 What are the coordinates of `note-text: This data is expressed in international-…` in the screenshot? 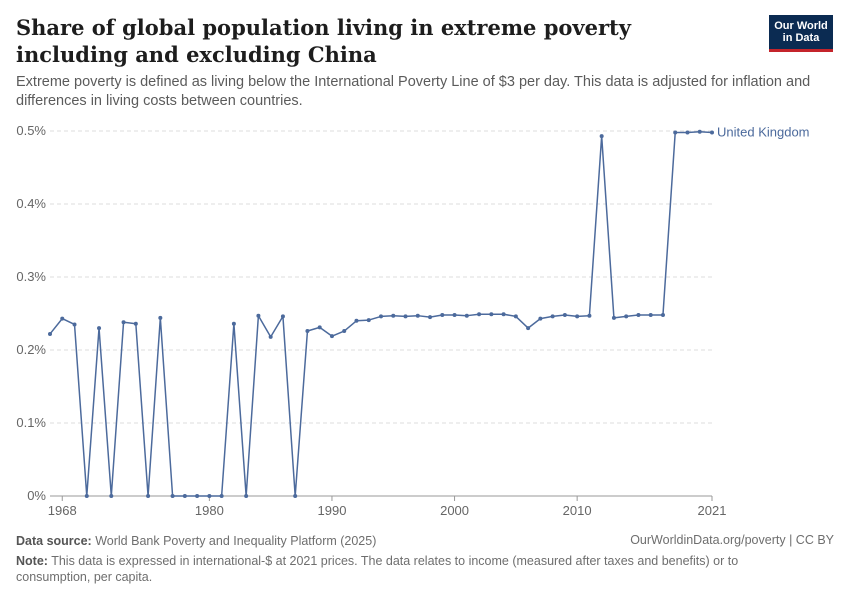 It's located at (377, 569).